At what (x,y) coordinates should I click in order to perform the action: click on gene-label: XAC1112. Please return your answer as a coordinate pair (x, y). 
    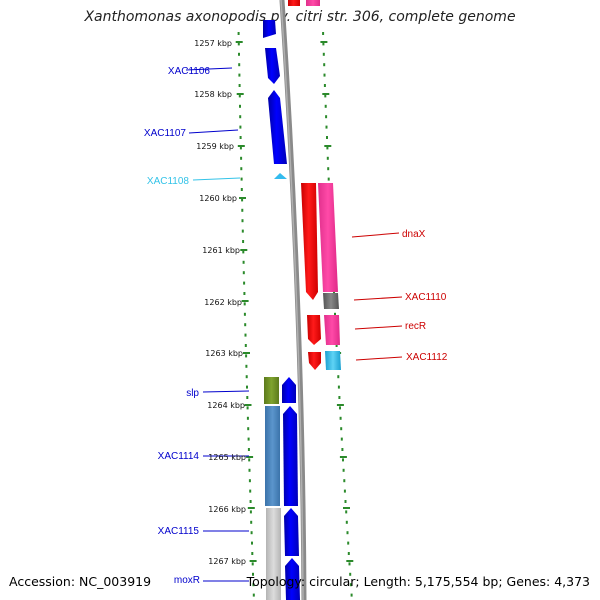
    Looking at the image, I should click on (427, 357).